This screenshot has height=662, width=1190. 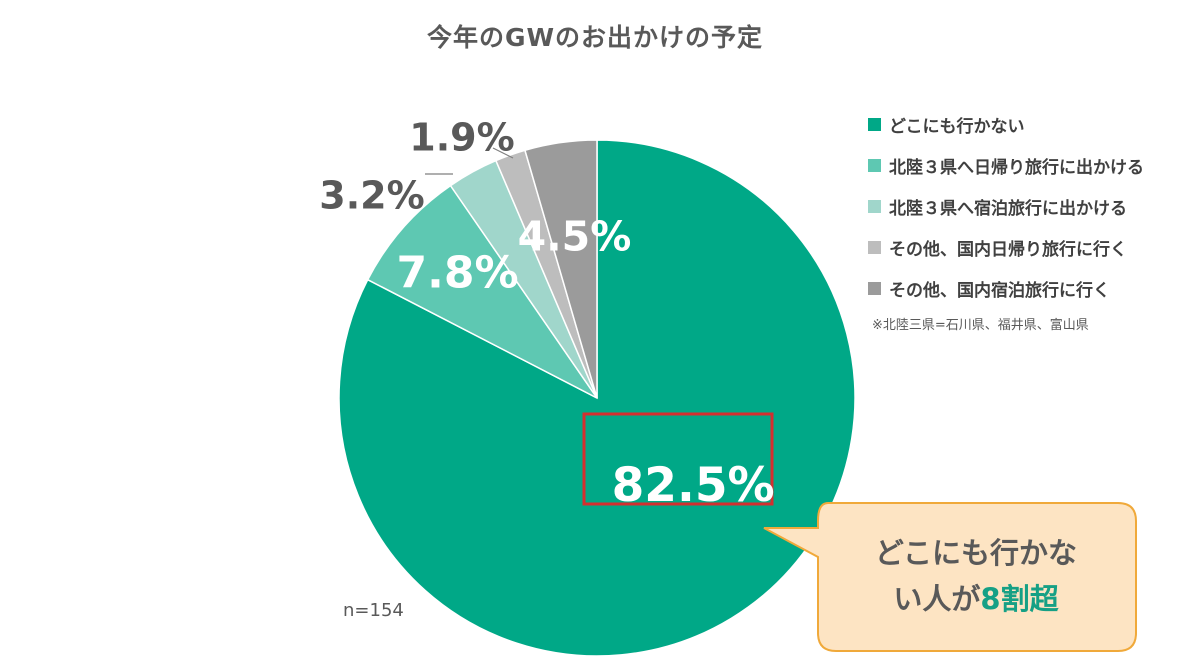 What do you see at coordinates (371, 196) in the screenshot?
I see `data-label-3: 3.2%` at bounding box center [371, 196].